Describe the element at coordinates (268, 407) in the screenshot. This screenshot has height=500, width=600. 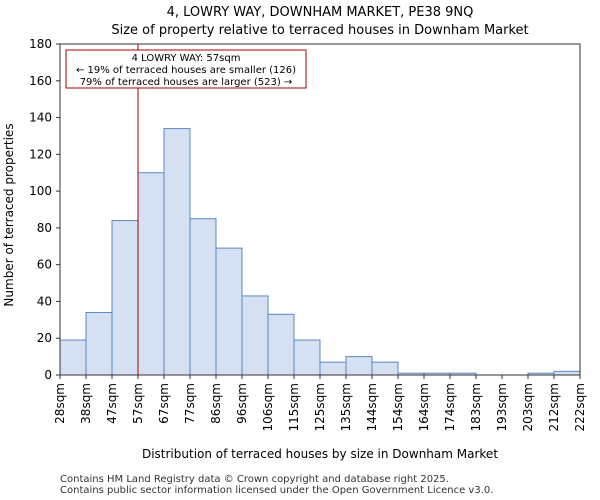
I see `x-tick-label: 106sqm` at that location.